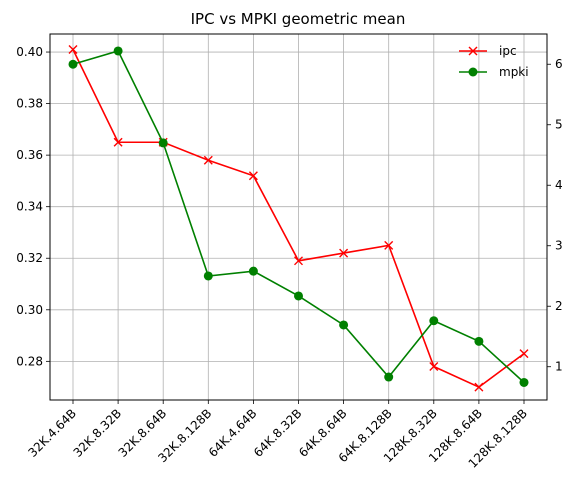  I want to click on right-tick-label: 4, so click(559, 185).